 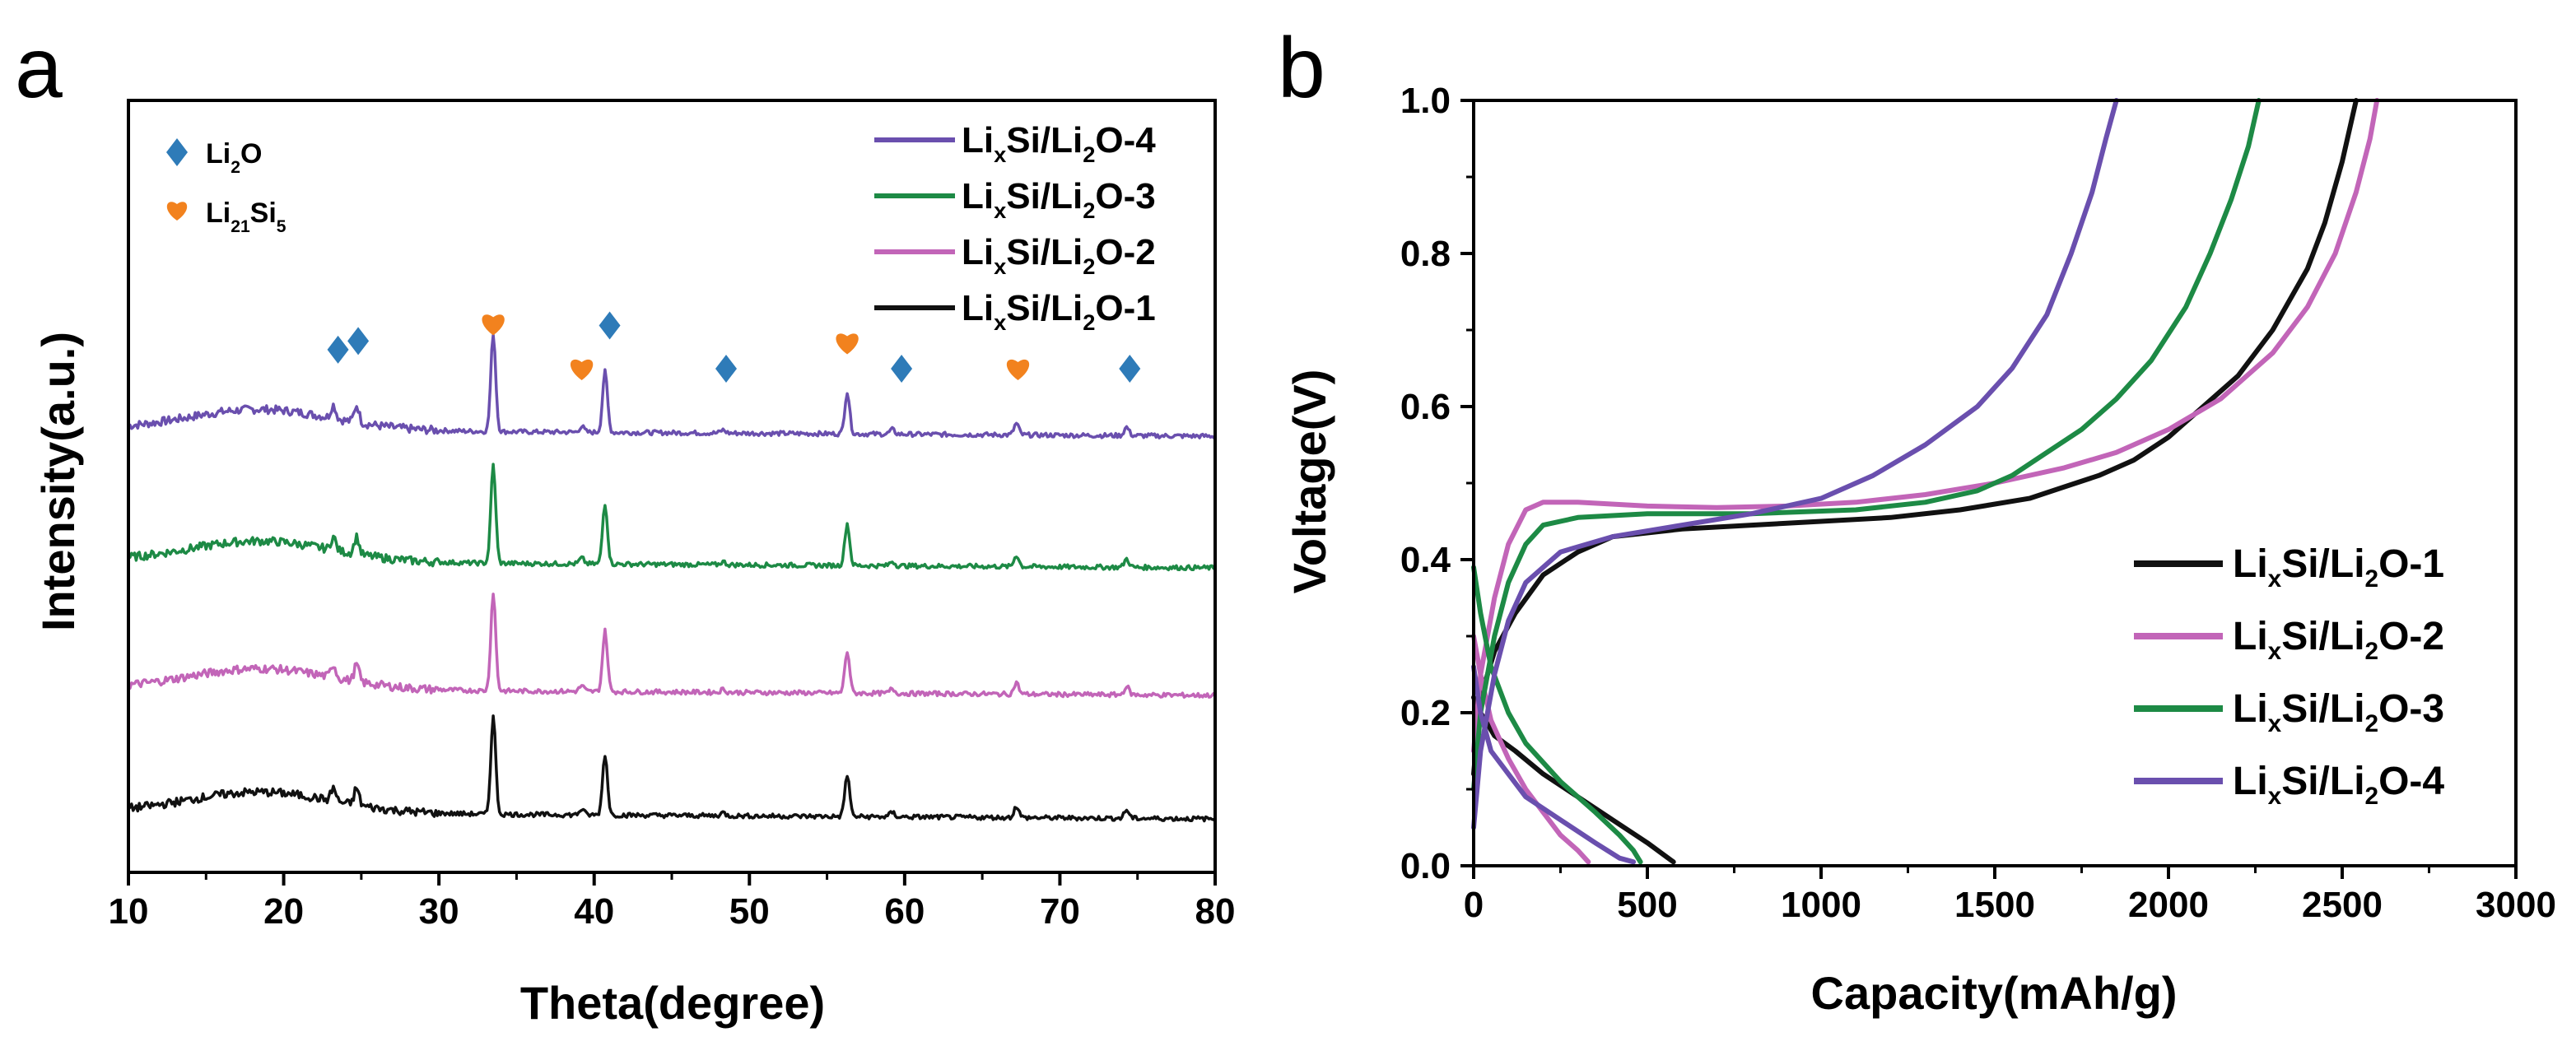 What do you see at coordinates (1425, 713) in the screenshot?
I see `voltage-y-tick-label: 0.2` at bounding box center [1425, 713].